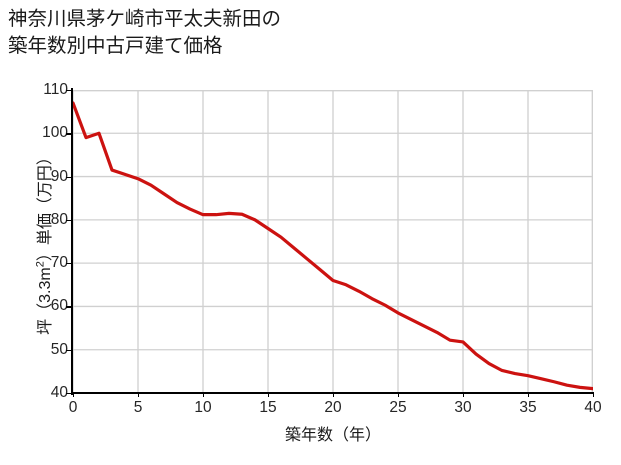 The height and width of the screenshot is (465, 621). I want to click on x-tick-label: 0, so click(73, 407).